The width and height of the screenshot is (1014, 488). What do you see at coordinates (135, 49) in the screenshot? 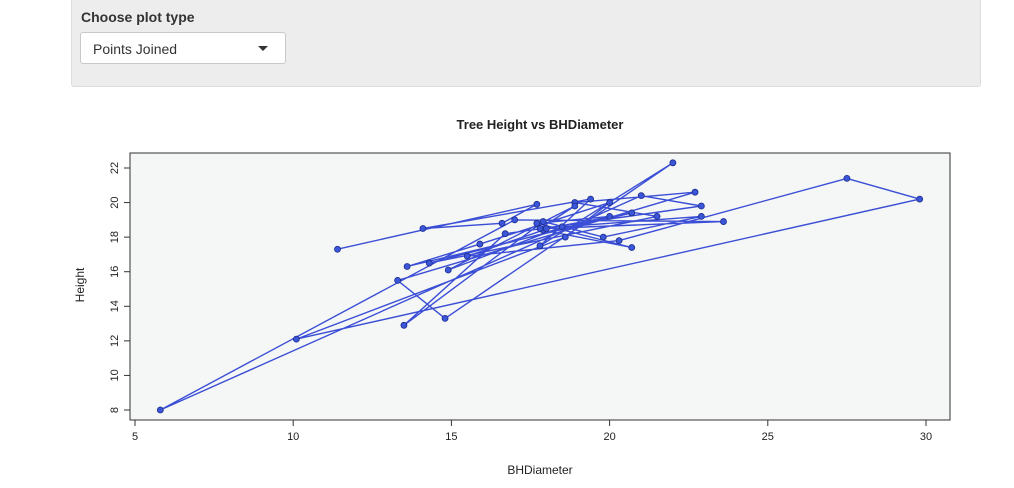
I see `plot-type-selected-value: Points Joined` at bounding box center [135, 49].